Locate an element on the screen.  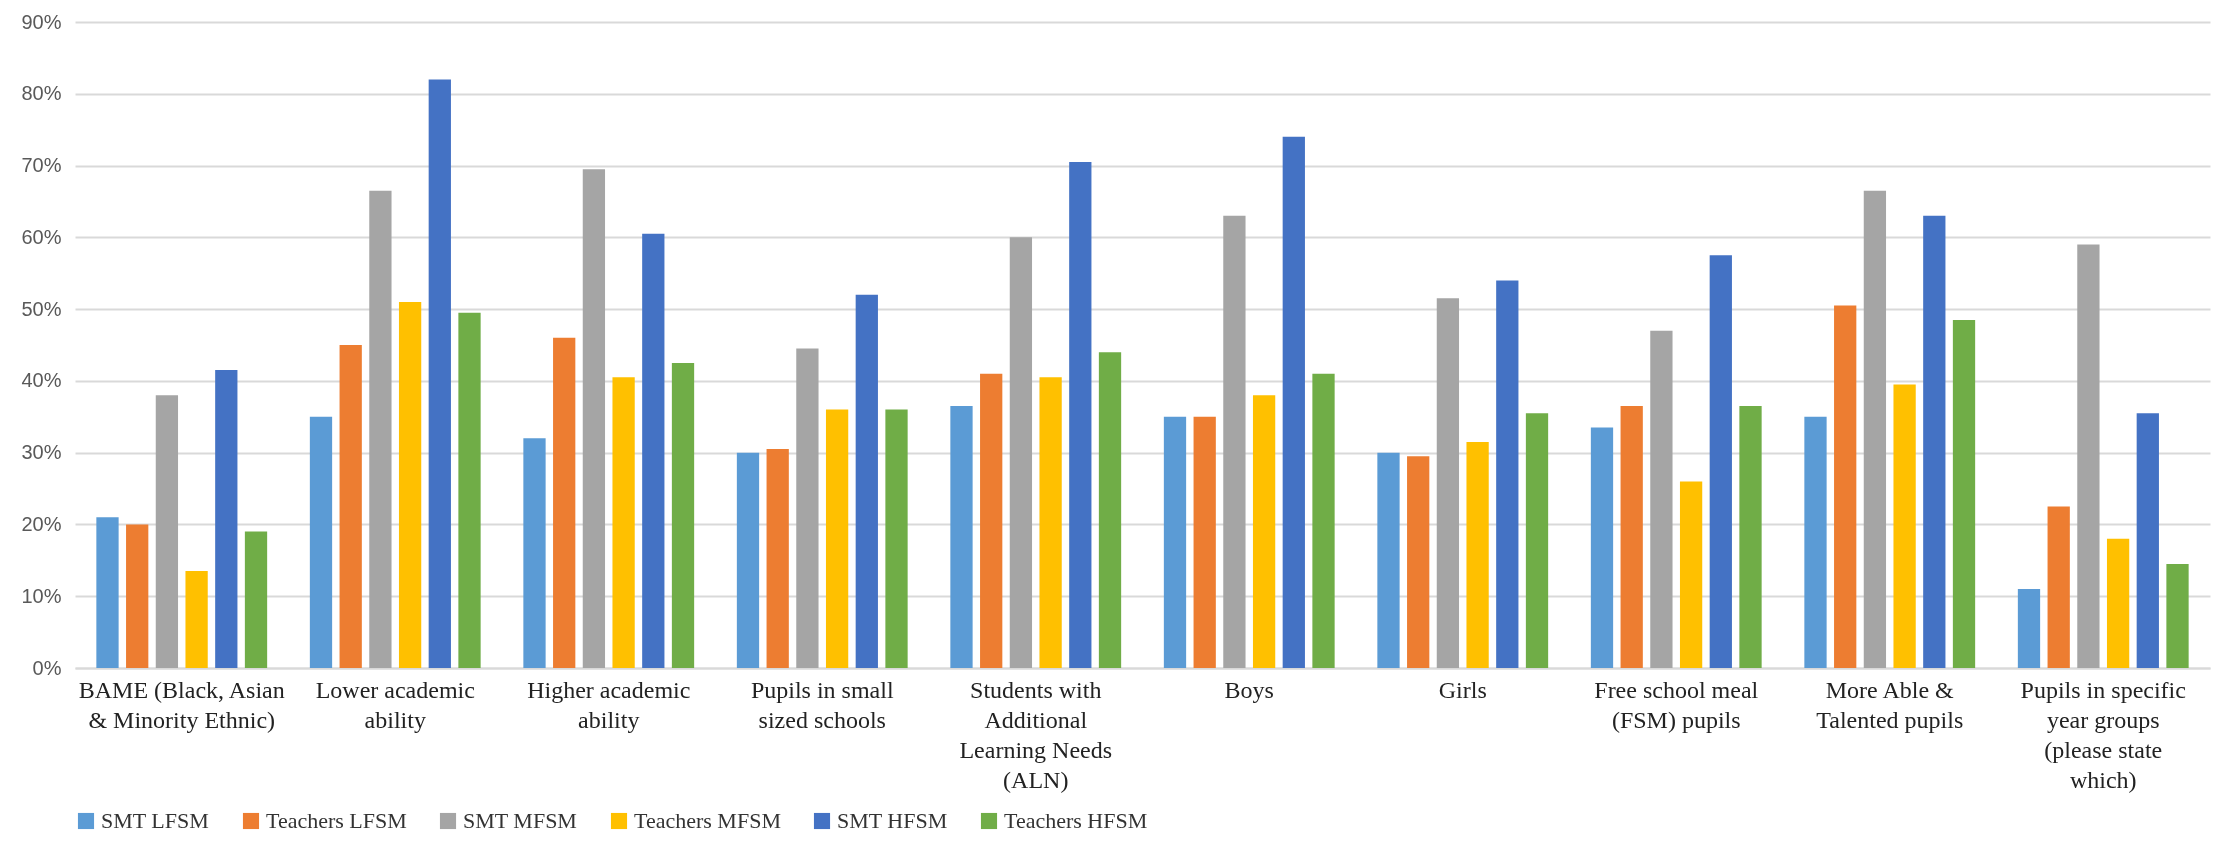
x-tick-label: Pupils in specific year groups (please state which) is located at coordinates (2103, 734).